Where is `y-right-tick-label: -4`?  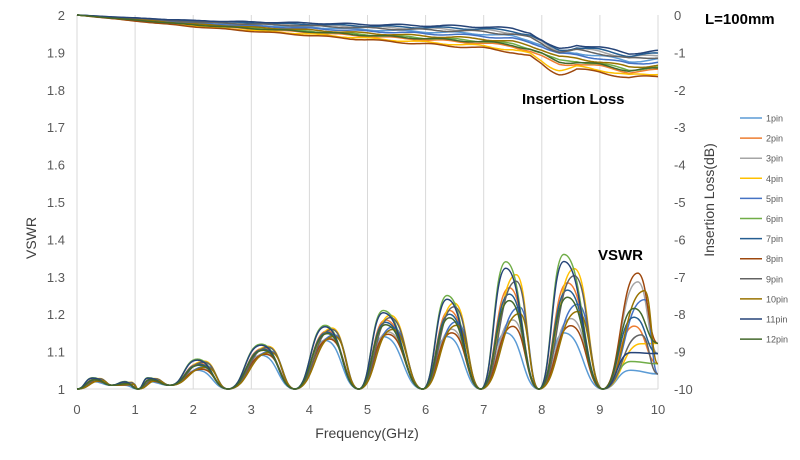
y-right-tick-label: -4 is located at coordinates (680, 165).